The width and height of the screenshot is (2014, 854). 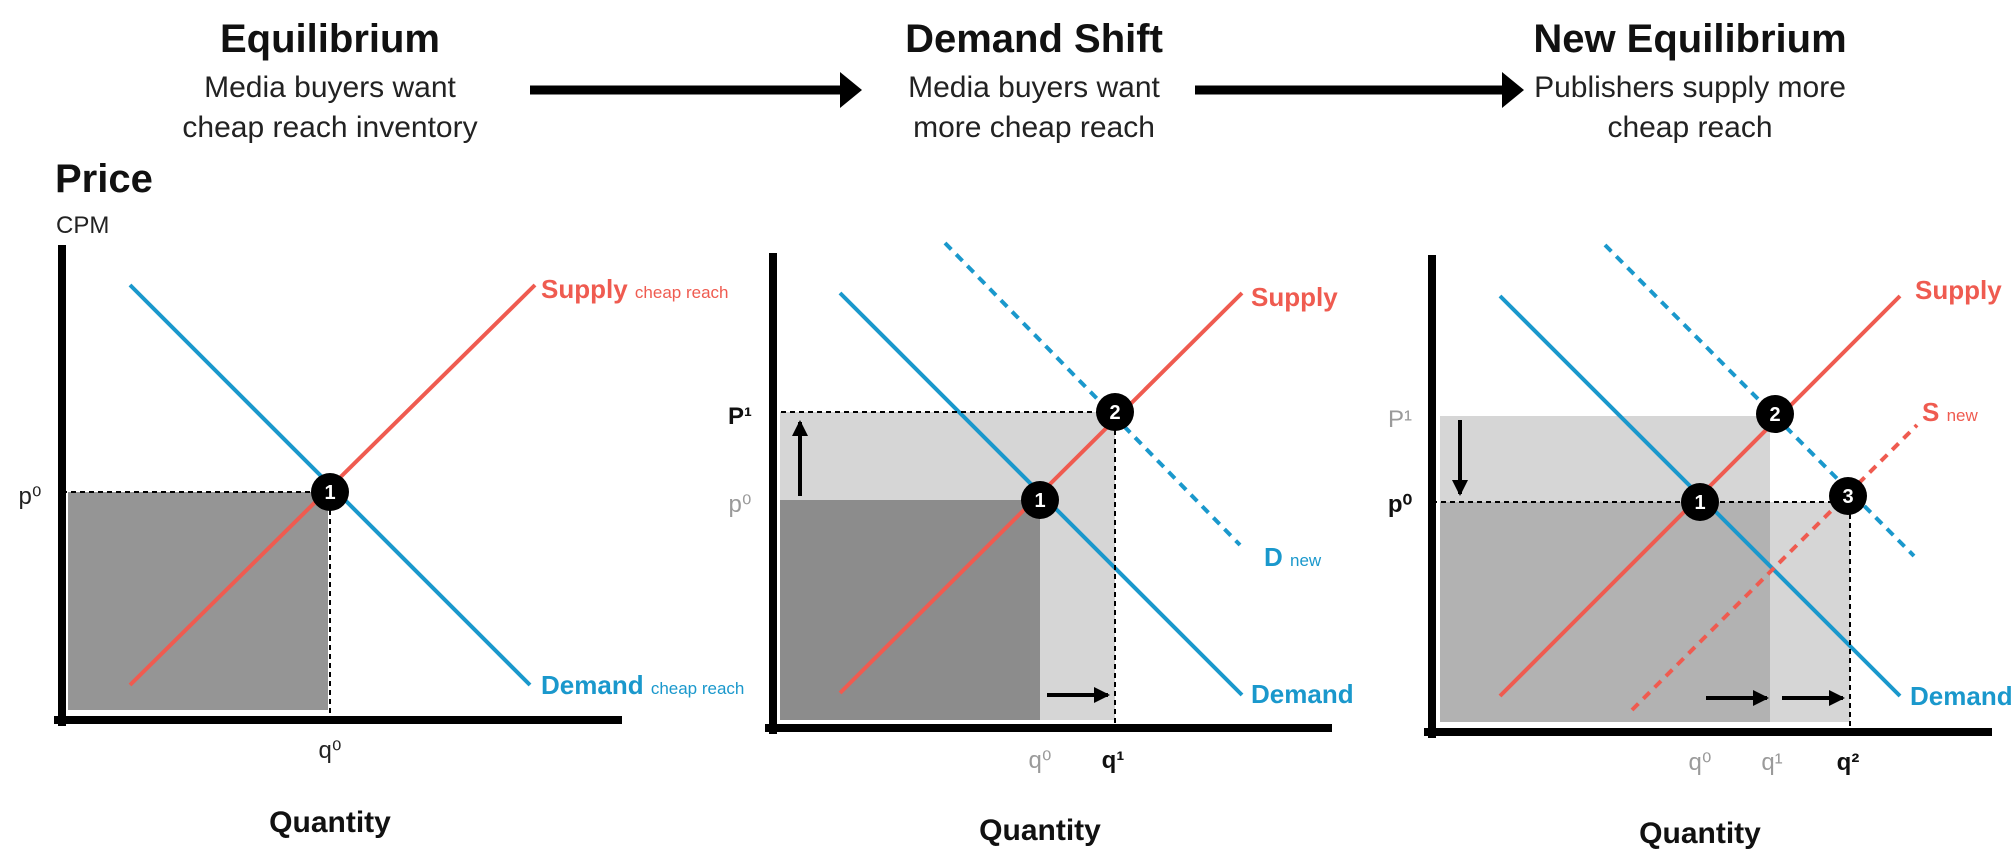 I want to click on new-supply-label: S new, so click(x=1950, y=412).